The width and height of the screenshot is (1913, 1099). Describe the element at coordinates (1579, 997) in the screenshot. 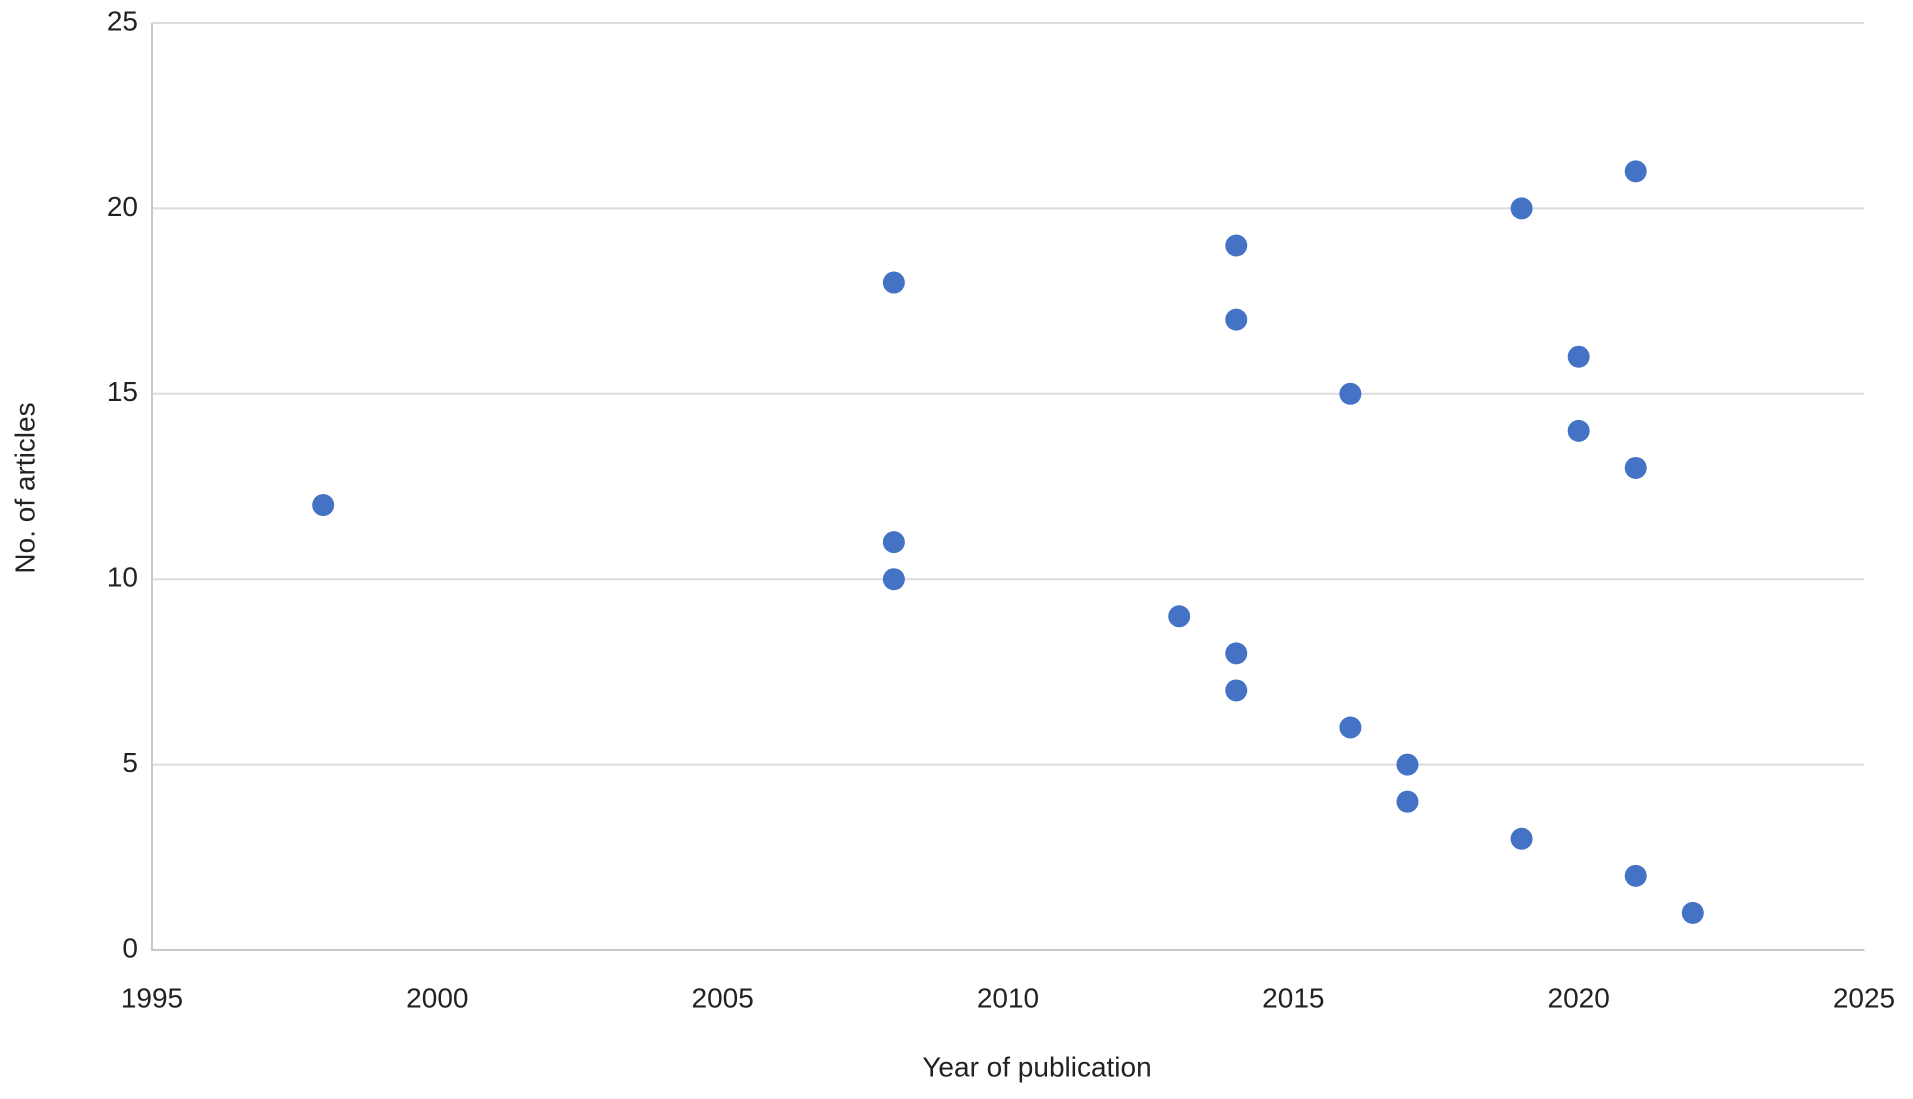

I see `x-tick-label: 2020` at that location.